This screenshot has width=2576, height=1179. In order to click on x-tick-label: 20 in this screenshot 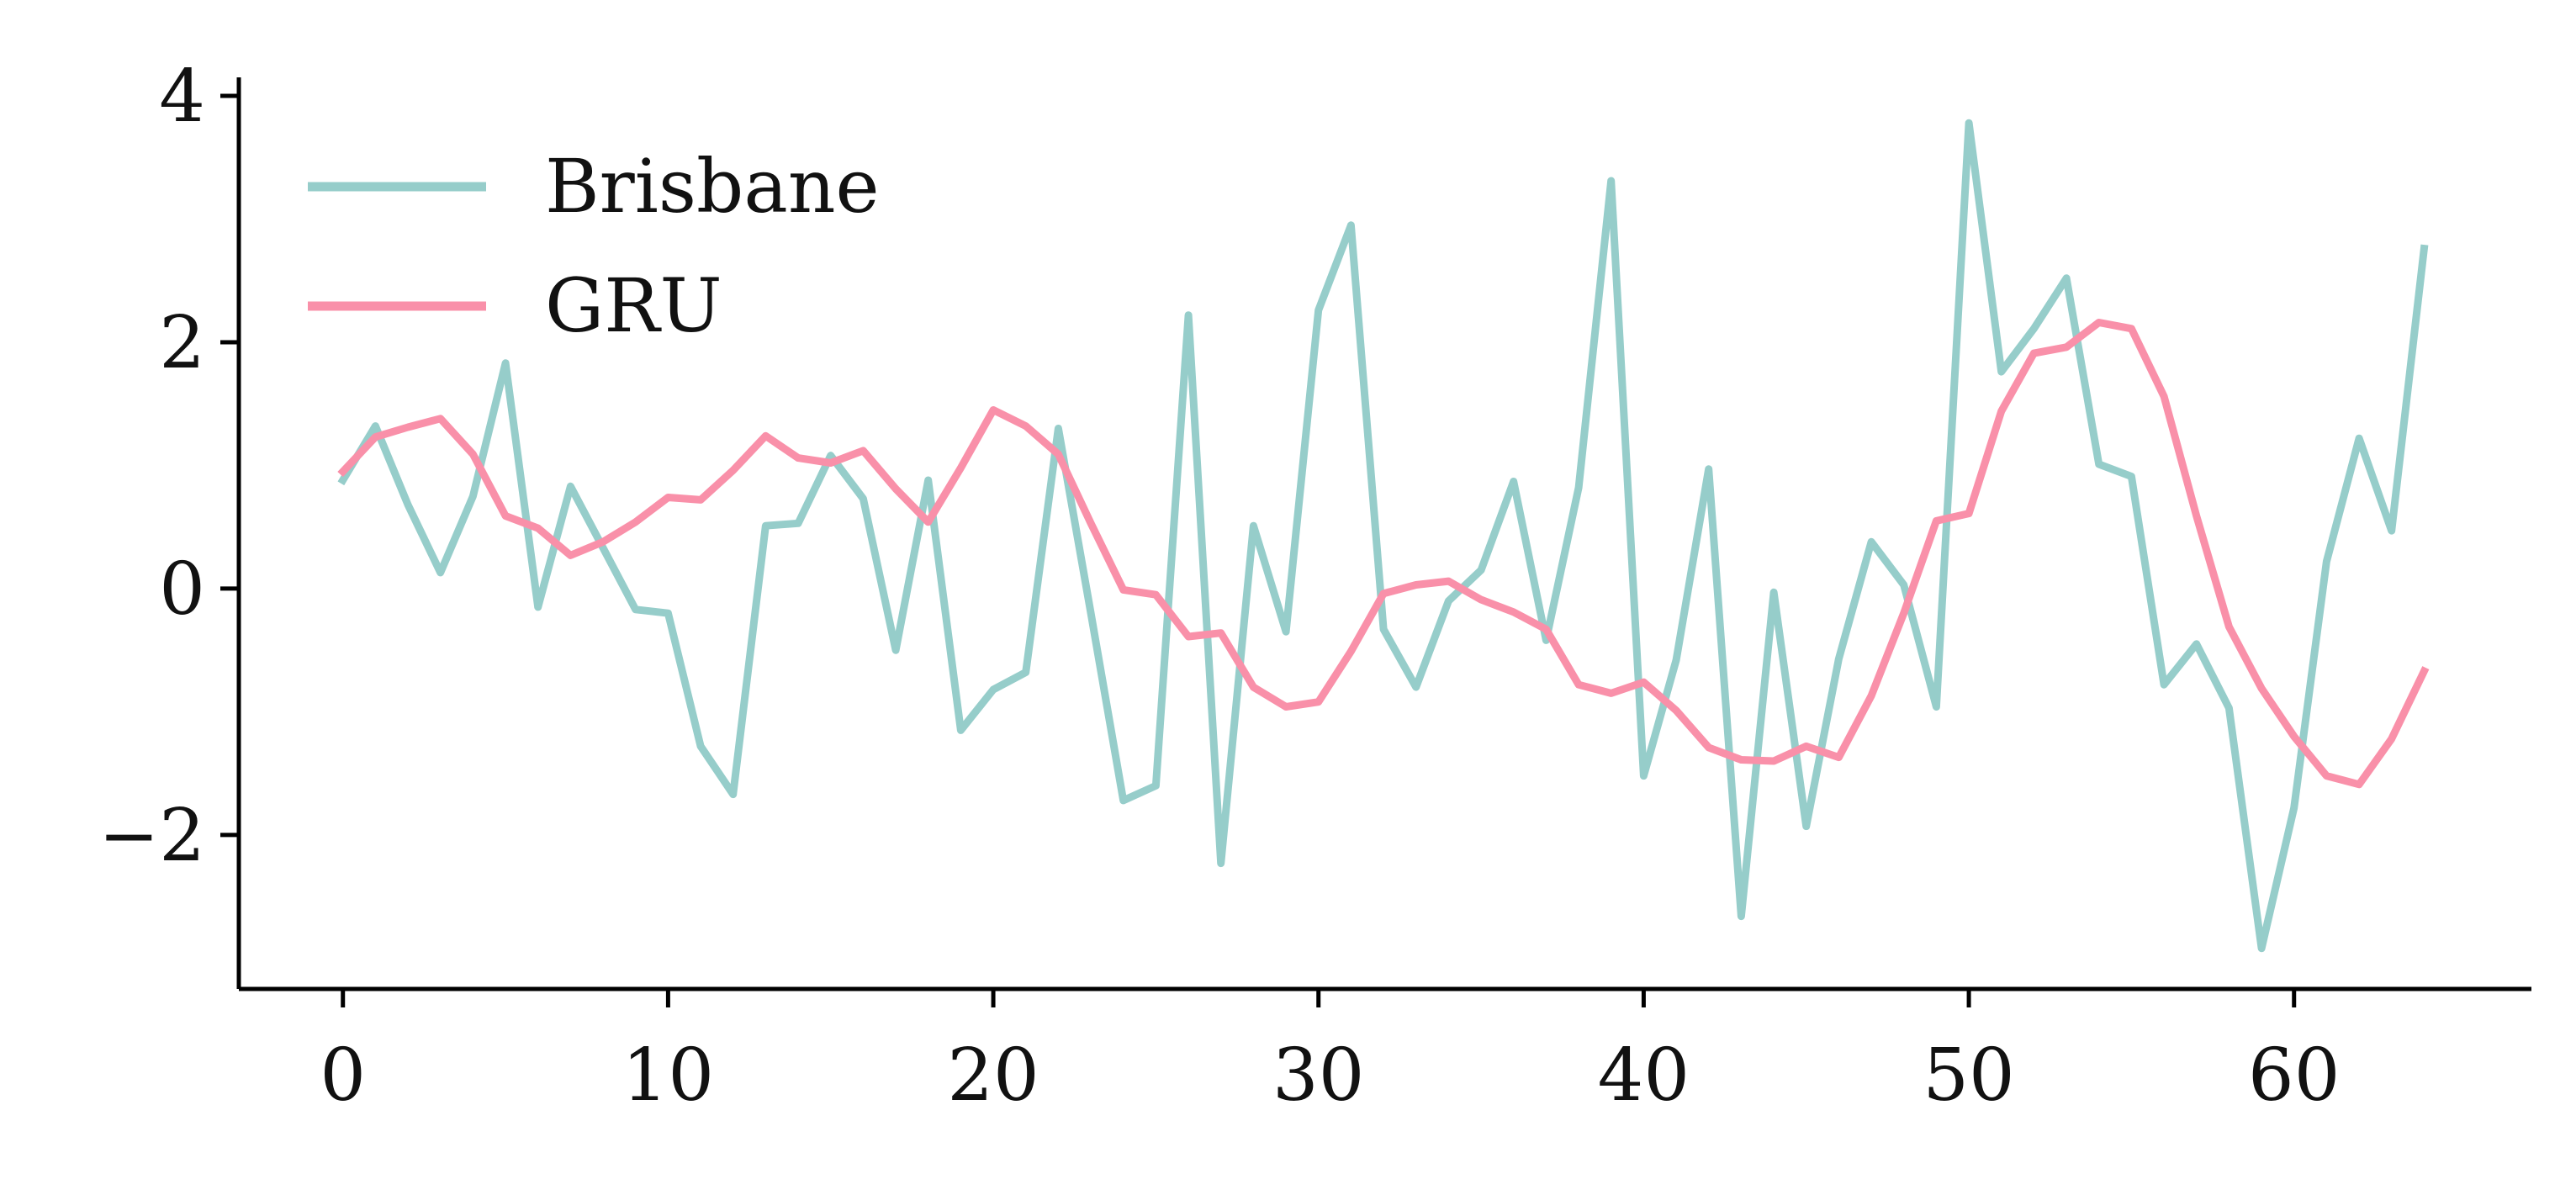, I will do `click(993, 1076)`.